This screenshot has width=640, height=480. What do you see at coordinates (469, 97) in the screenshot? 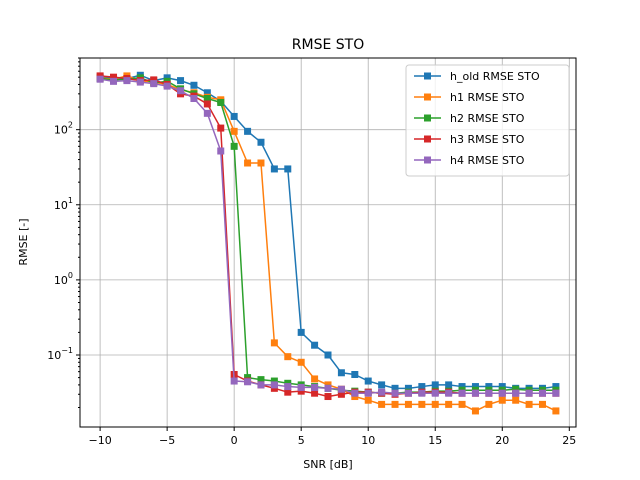
I see `legend-entry: h1 RMSE STO` at bounding box center [469, 97].